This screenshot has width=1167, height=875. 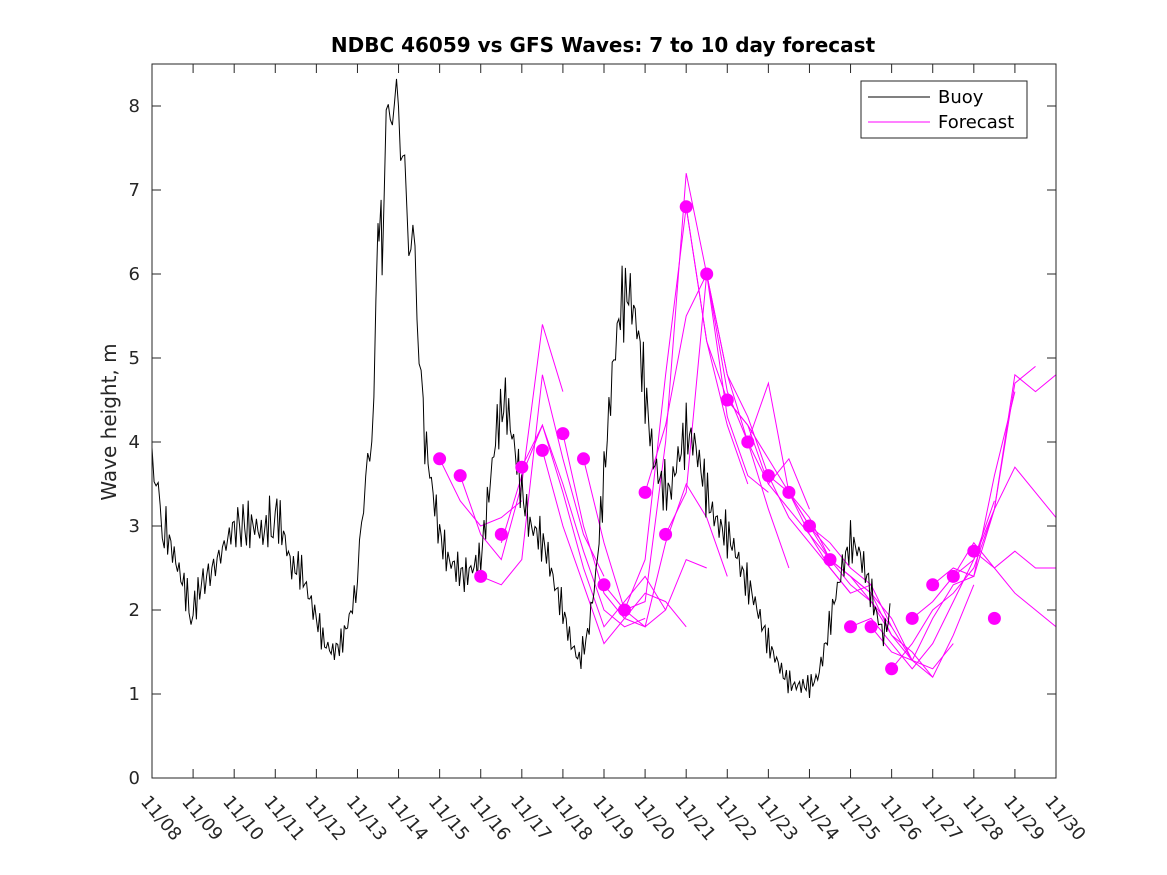 I want to click on x-tick-label: 11/17, so click(x=530, y=818).